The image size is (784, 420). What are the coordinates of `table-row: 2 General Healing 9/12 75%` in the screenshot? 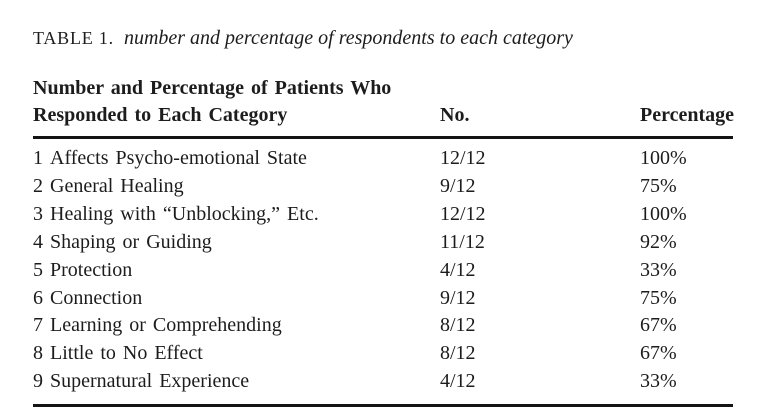 It's located at (383, 187).